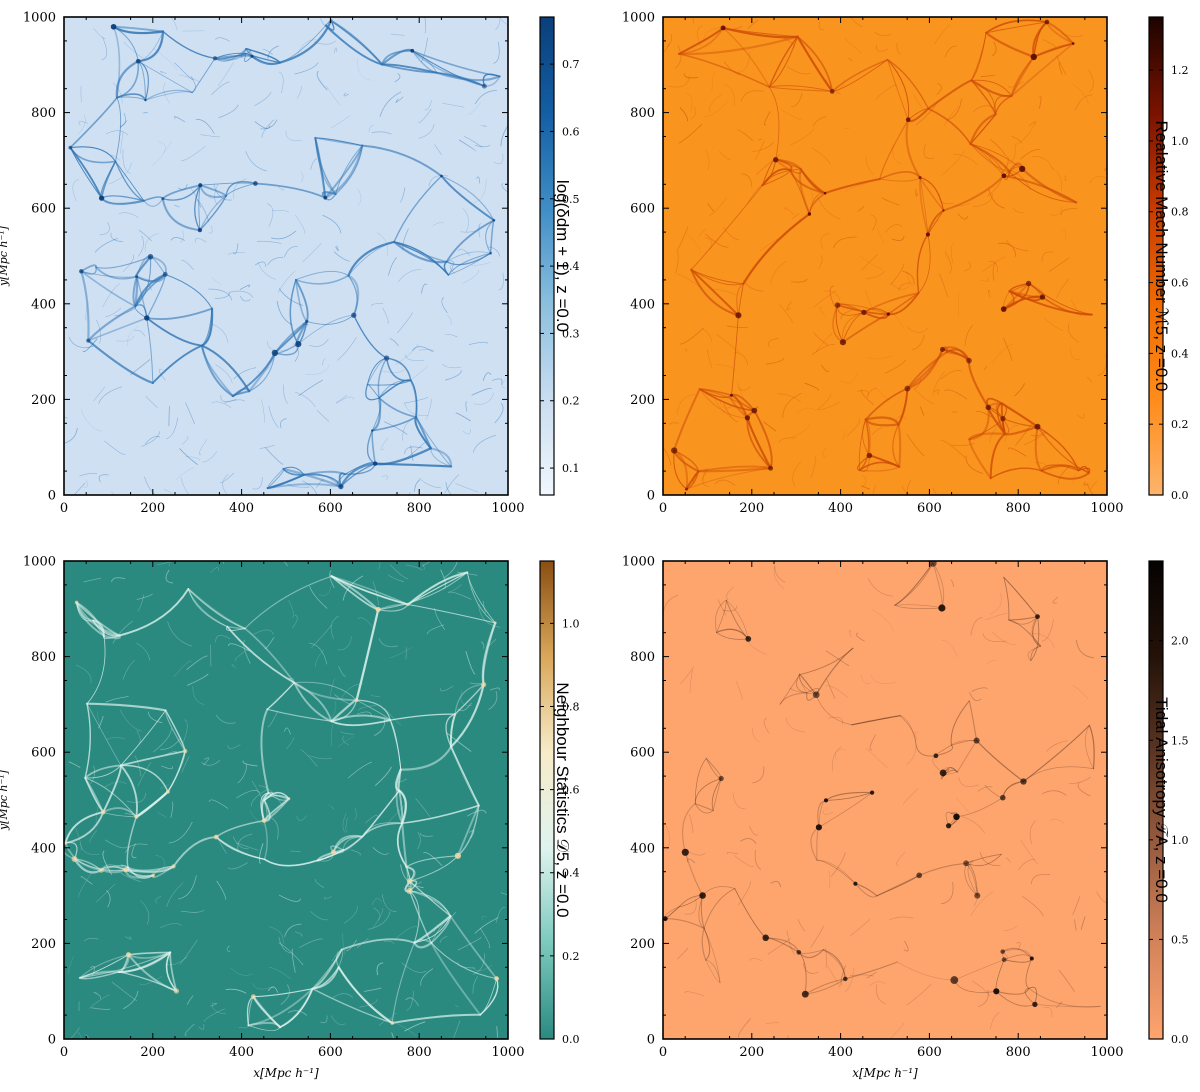  Describe the element at coordinates (571, 706) in the screenshot. I see `colorbar-tick-label: 0.8` at that location.